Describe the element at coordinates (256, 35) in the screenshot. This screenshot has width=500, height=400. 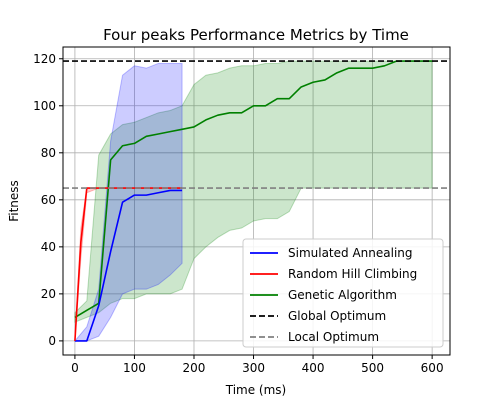
I see `chart-title: Four peaks Performance Metrics by Time` at that location.